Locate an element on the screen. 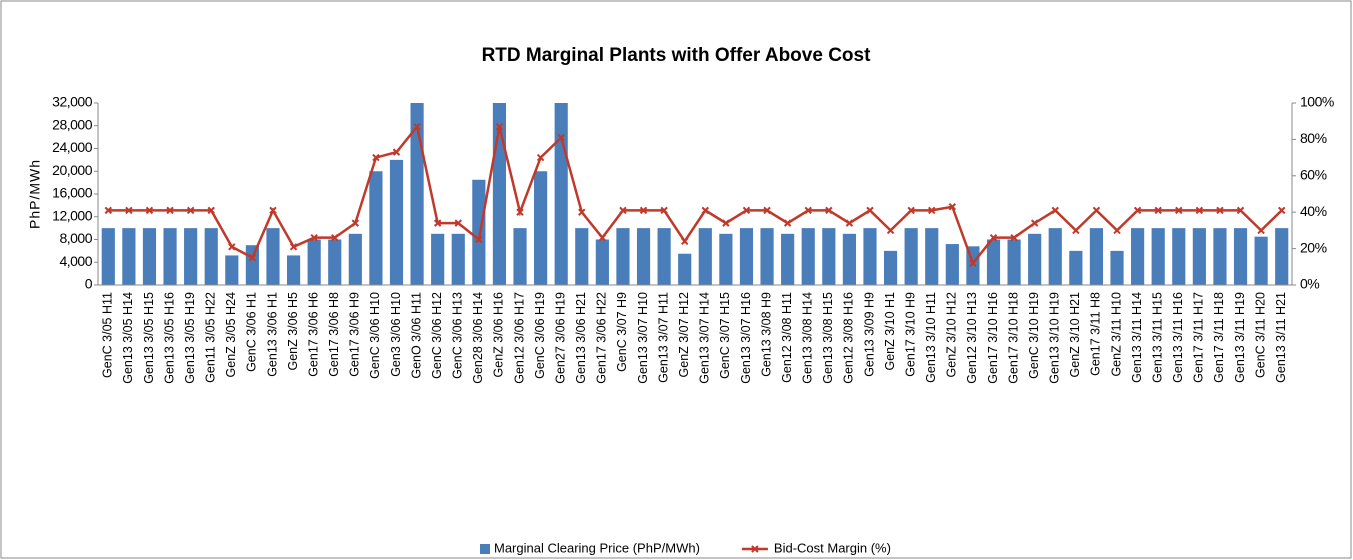  x-tick-label: Gen17 3/11 H17 is located at coordinates (1199, 337).